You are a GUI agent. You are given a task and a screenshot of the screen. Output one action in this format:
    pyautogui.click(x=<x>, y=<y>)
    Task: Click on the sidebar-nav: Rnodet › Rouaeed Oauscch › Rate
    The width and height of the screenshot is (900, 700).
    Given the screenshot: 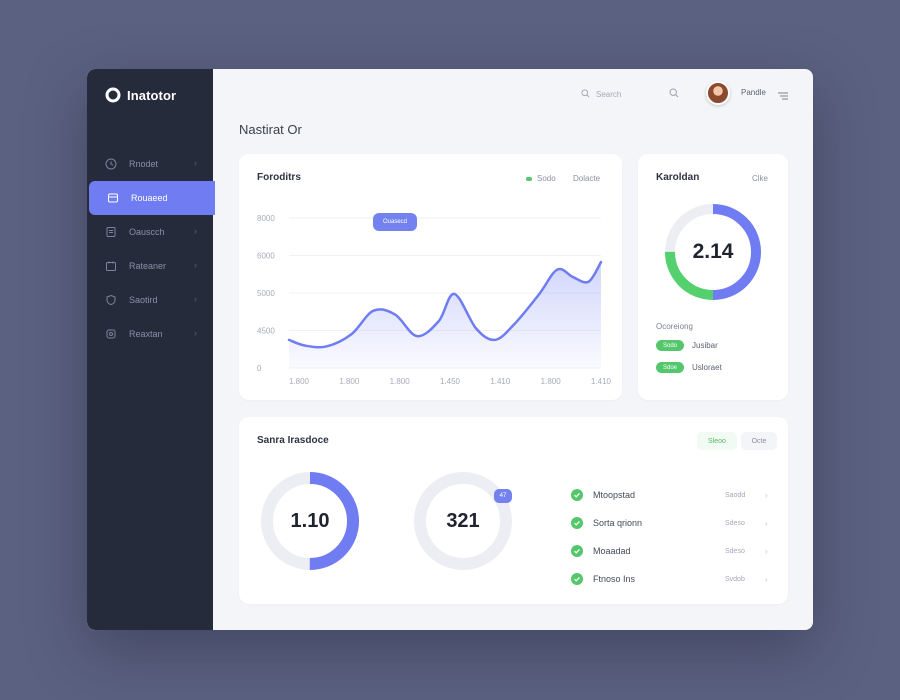 What is the action you would take?
    pyautogui.click(x=151, y=249)
    